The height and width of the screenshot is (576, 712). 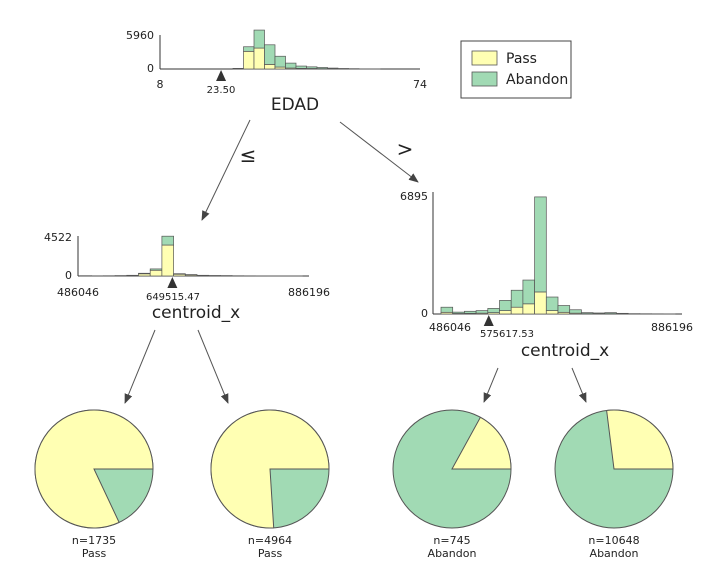 I want to click on right-x-min-label: 486046, so click(x=450, y=327).